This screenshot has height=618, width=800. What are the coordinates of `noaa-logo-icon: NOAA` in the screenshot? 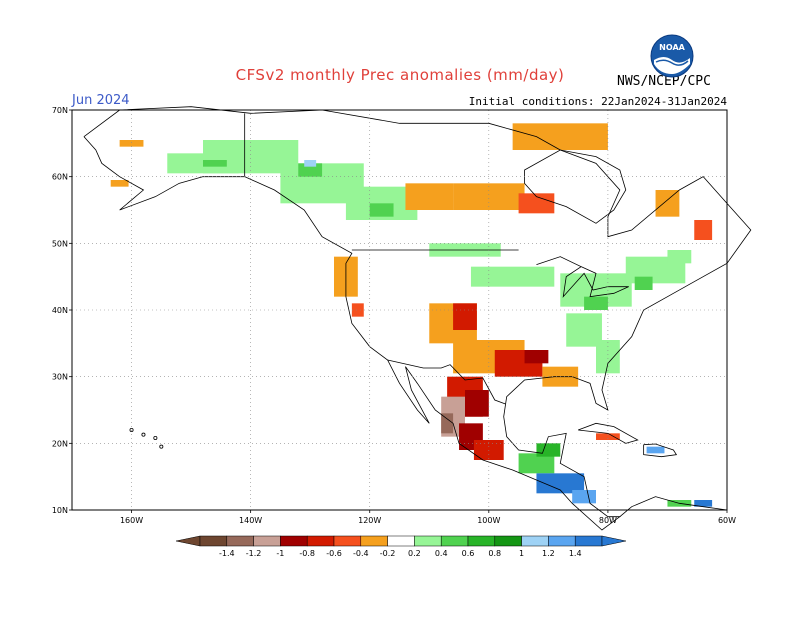 It's located at (672, 56).